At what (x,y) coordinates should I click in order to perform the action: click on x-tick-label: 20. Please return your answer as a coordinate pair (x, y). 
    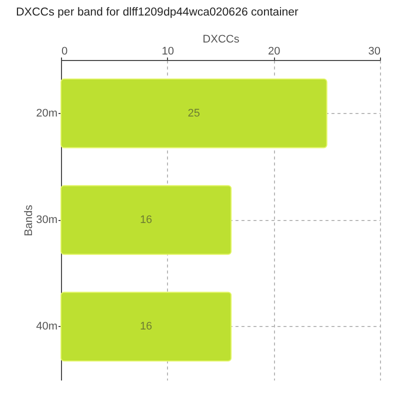
    Looking at the image, I should click on (274, 52).